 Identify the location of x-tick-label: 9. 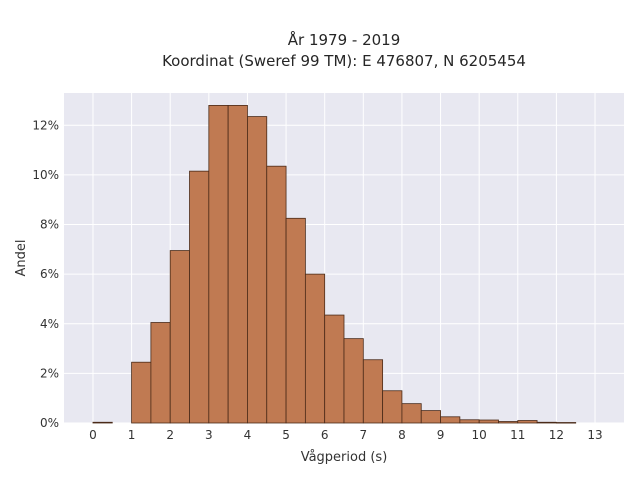
(441, 435).